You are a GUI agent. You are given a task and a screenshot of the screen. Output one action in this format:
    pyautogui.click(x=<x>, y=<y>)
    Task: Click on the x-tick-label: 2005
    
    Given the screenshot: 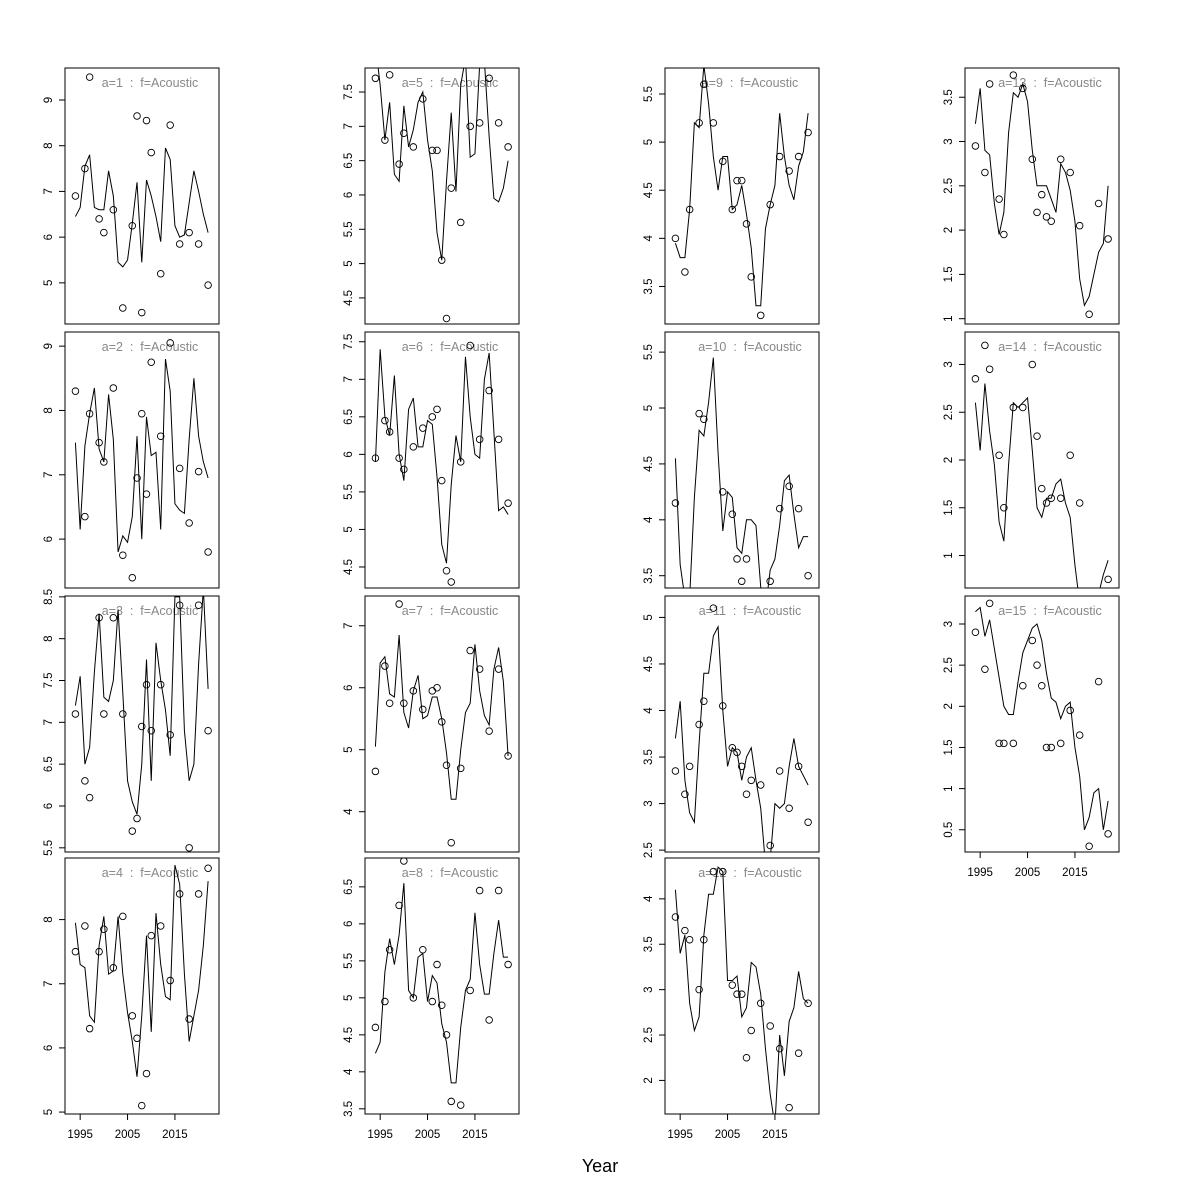 What is the action you would take?
    pyautogui.click(x=428, y=1135)
    